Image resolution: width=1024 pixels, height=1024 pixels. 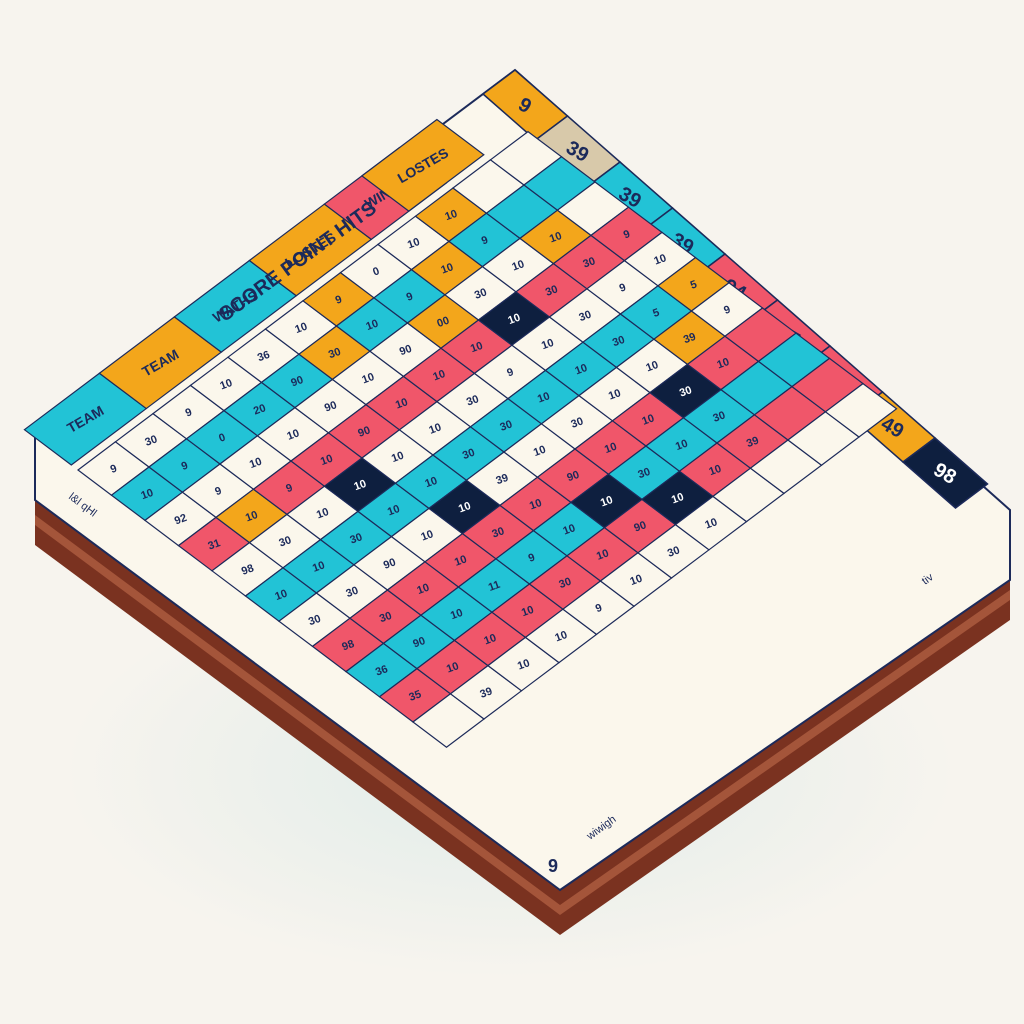 I want to click on grid-cell-value: 31, so click(x=214, y=544).